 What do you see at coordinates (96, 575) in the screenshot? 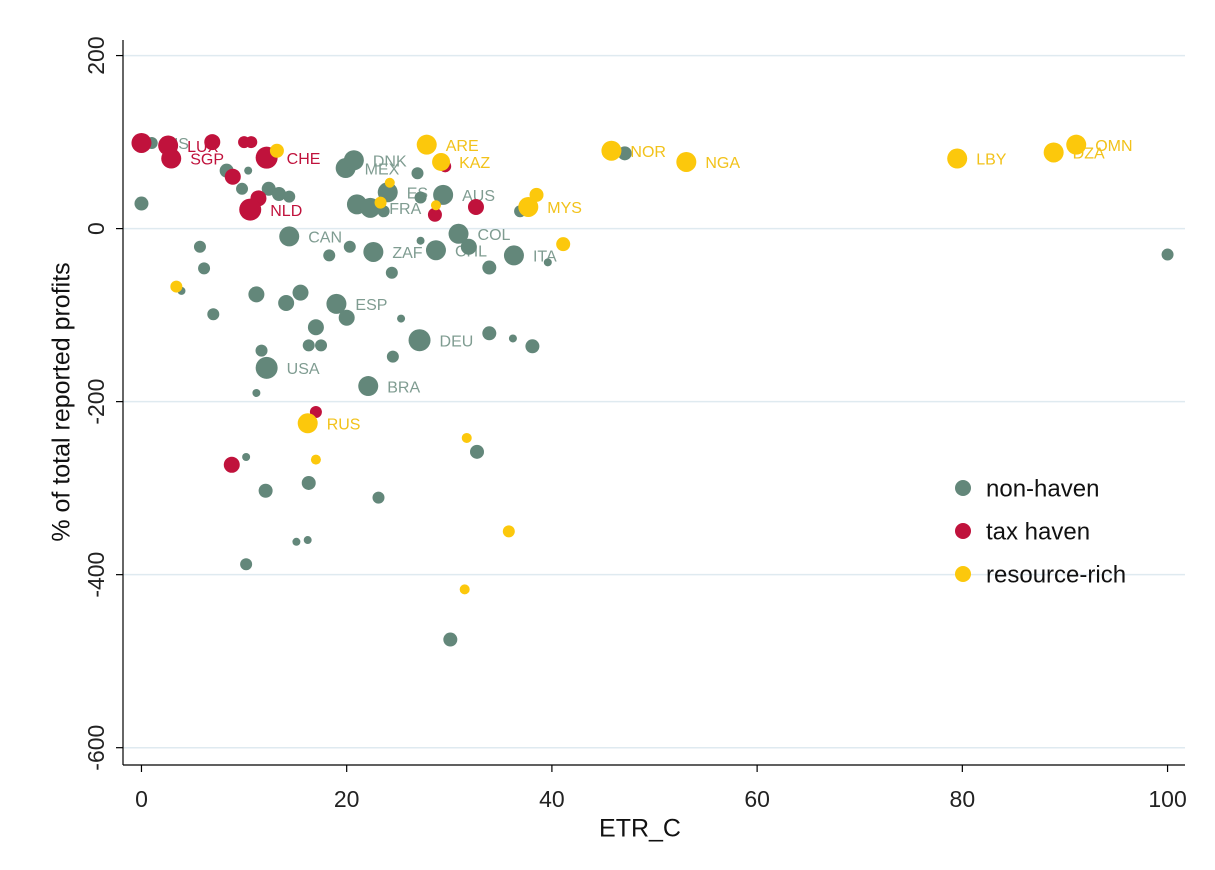
I see `y-tick-label: -400` at bounding box center [96, 575].